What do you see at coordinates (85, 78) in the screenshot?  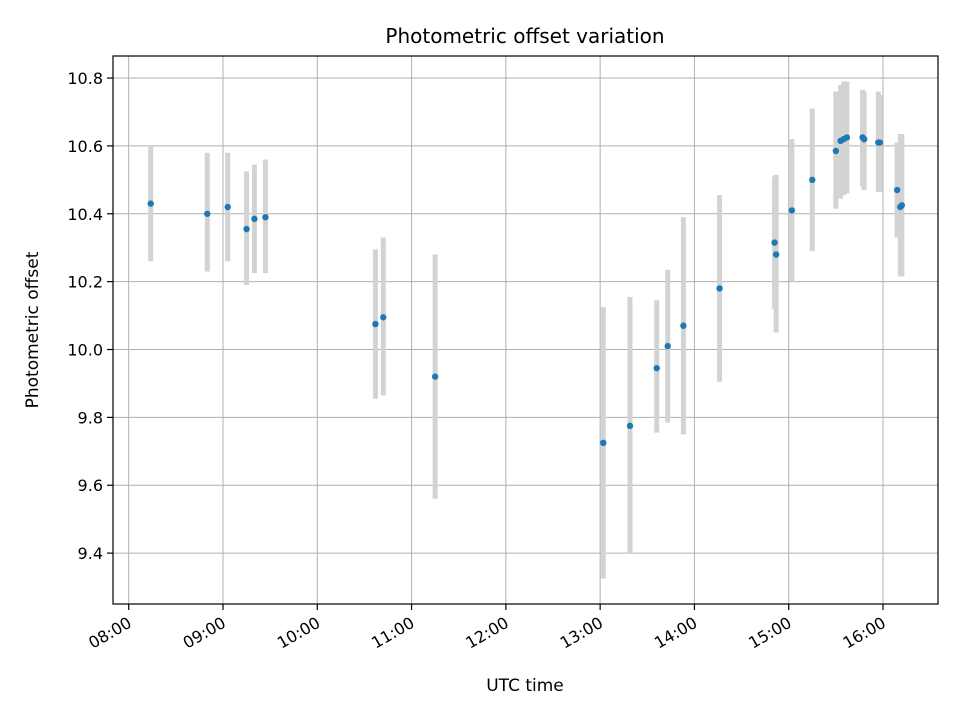 I see `y-tick-label: 10.8` at bounding box center [85, 78].